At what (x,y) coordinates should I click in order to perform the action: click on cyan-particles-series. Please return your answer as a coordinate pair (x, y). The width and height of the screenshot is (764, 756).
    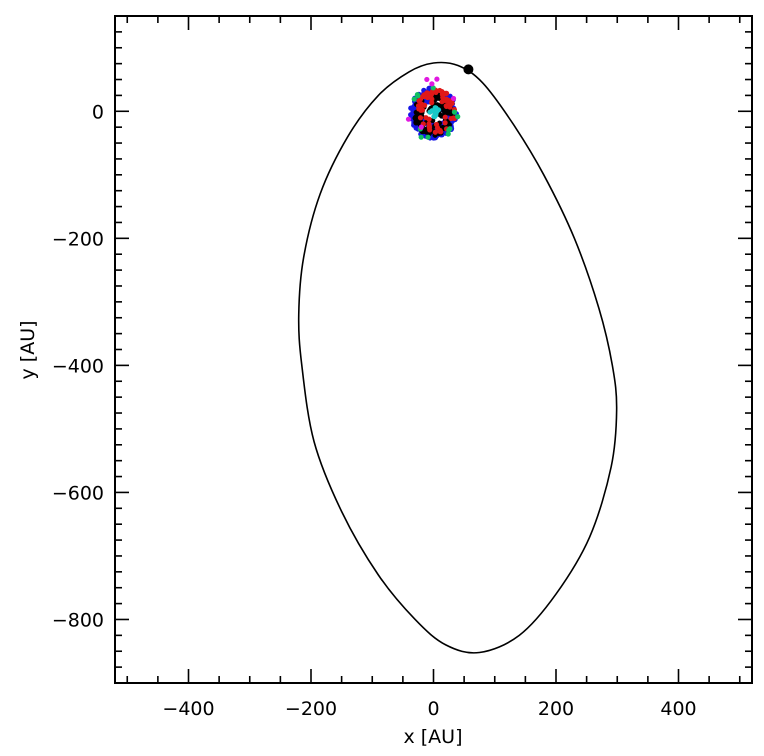
    Looking at the image, I should click on (434, 112).